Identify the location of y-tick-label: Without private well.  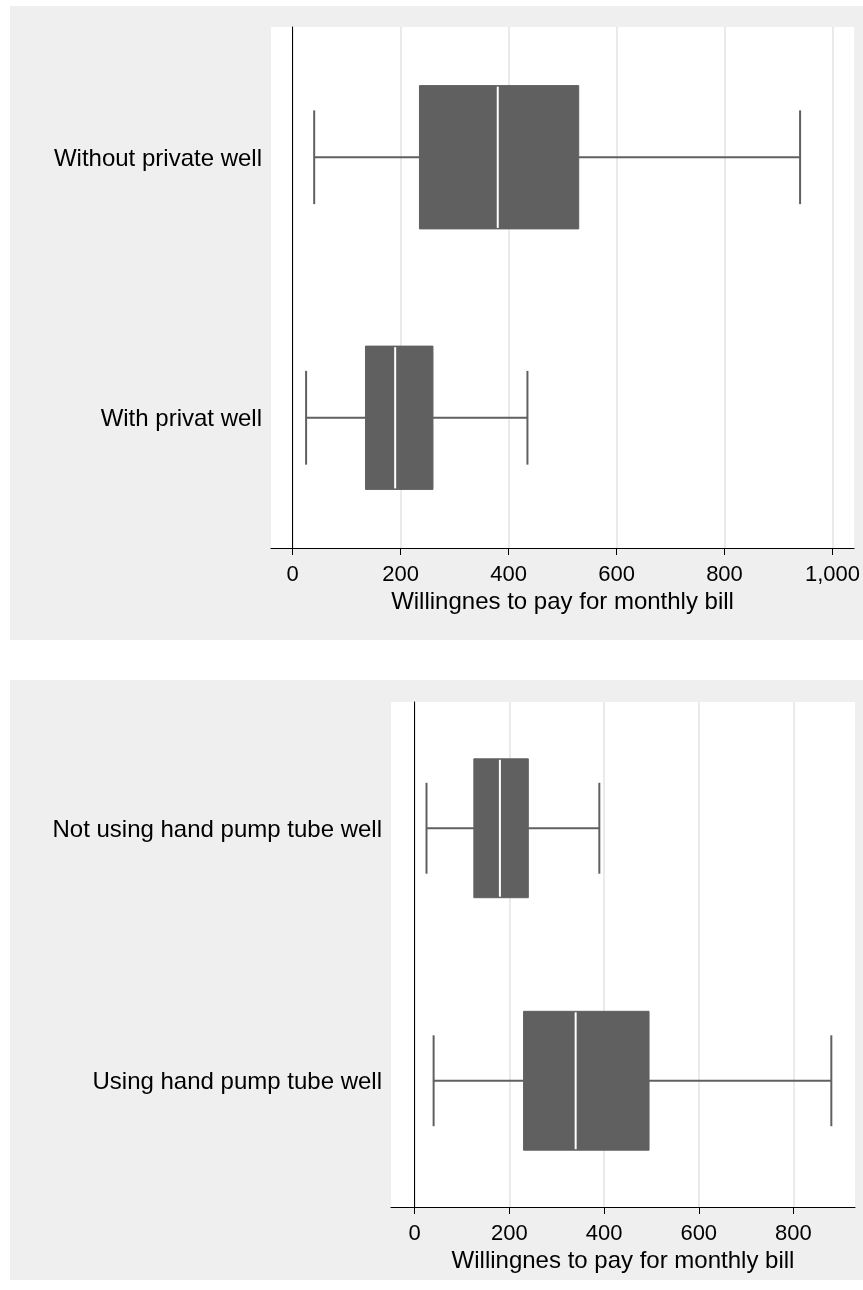
(157, 157).